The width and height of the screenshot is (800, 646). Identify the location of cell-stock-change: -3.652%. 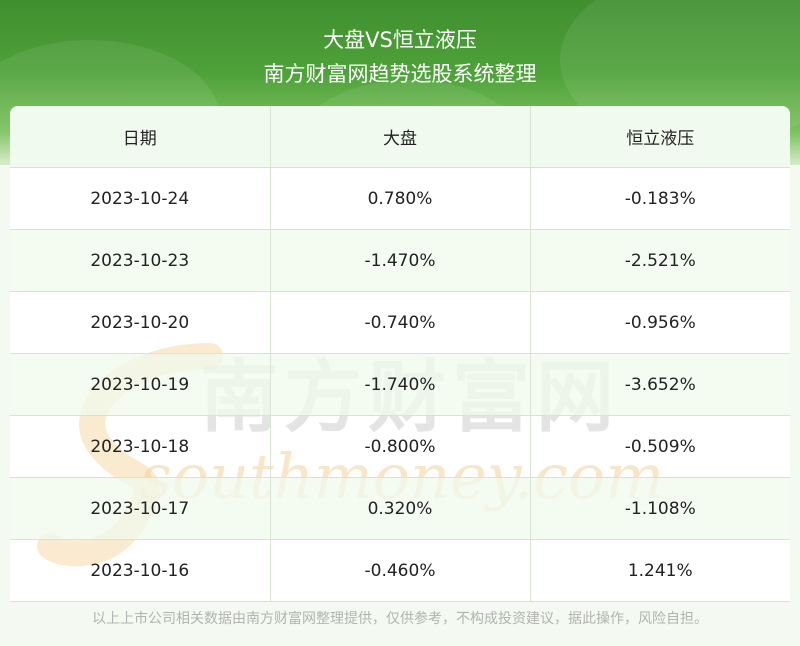
(660, 384).